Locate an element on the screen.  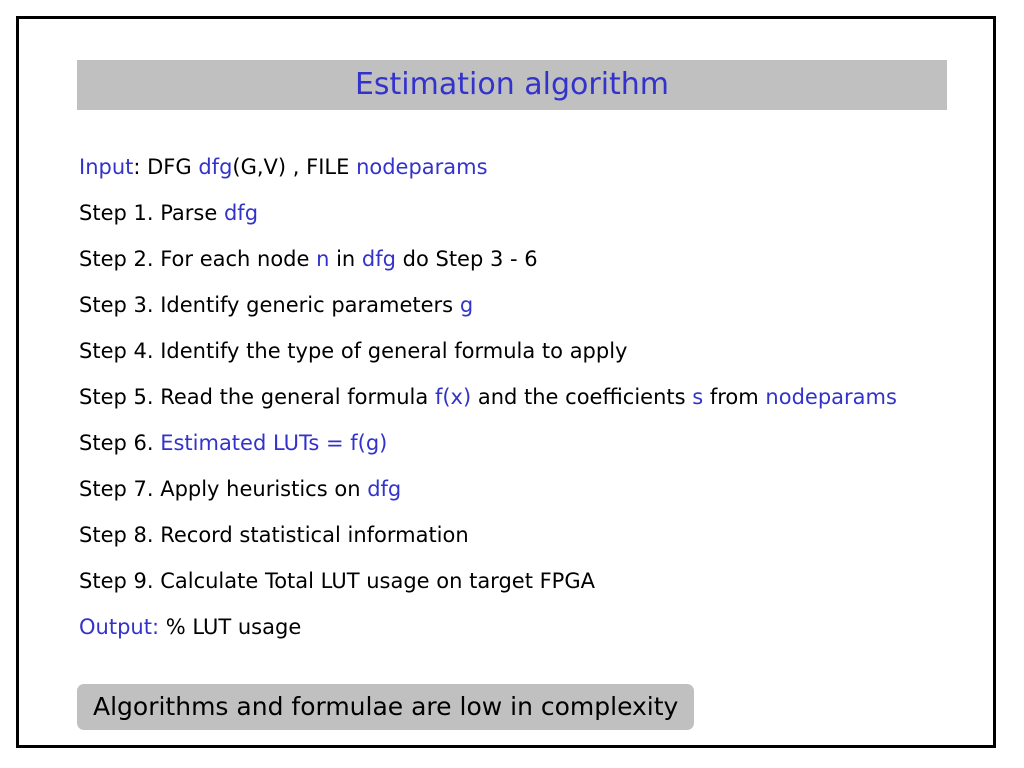
line-text: and the coefficients is located at coordinates (582, 397).